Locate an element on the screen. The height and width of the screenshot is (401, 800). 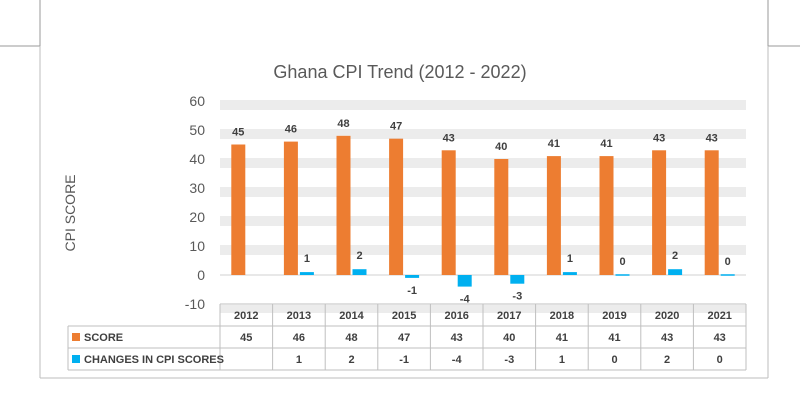
bar-score-2018 is located at coordinates (553, 215).